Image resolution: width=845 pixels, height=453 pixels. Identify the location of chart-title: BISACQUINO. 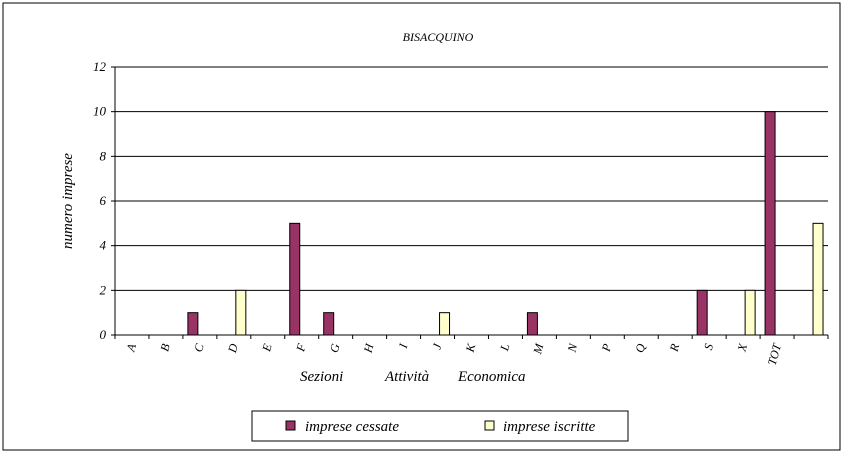
(438, 37).